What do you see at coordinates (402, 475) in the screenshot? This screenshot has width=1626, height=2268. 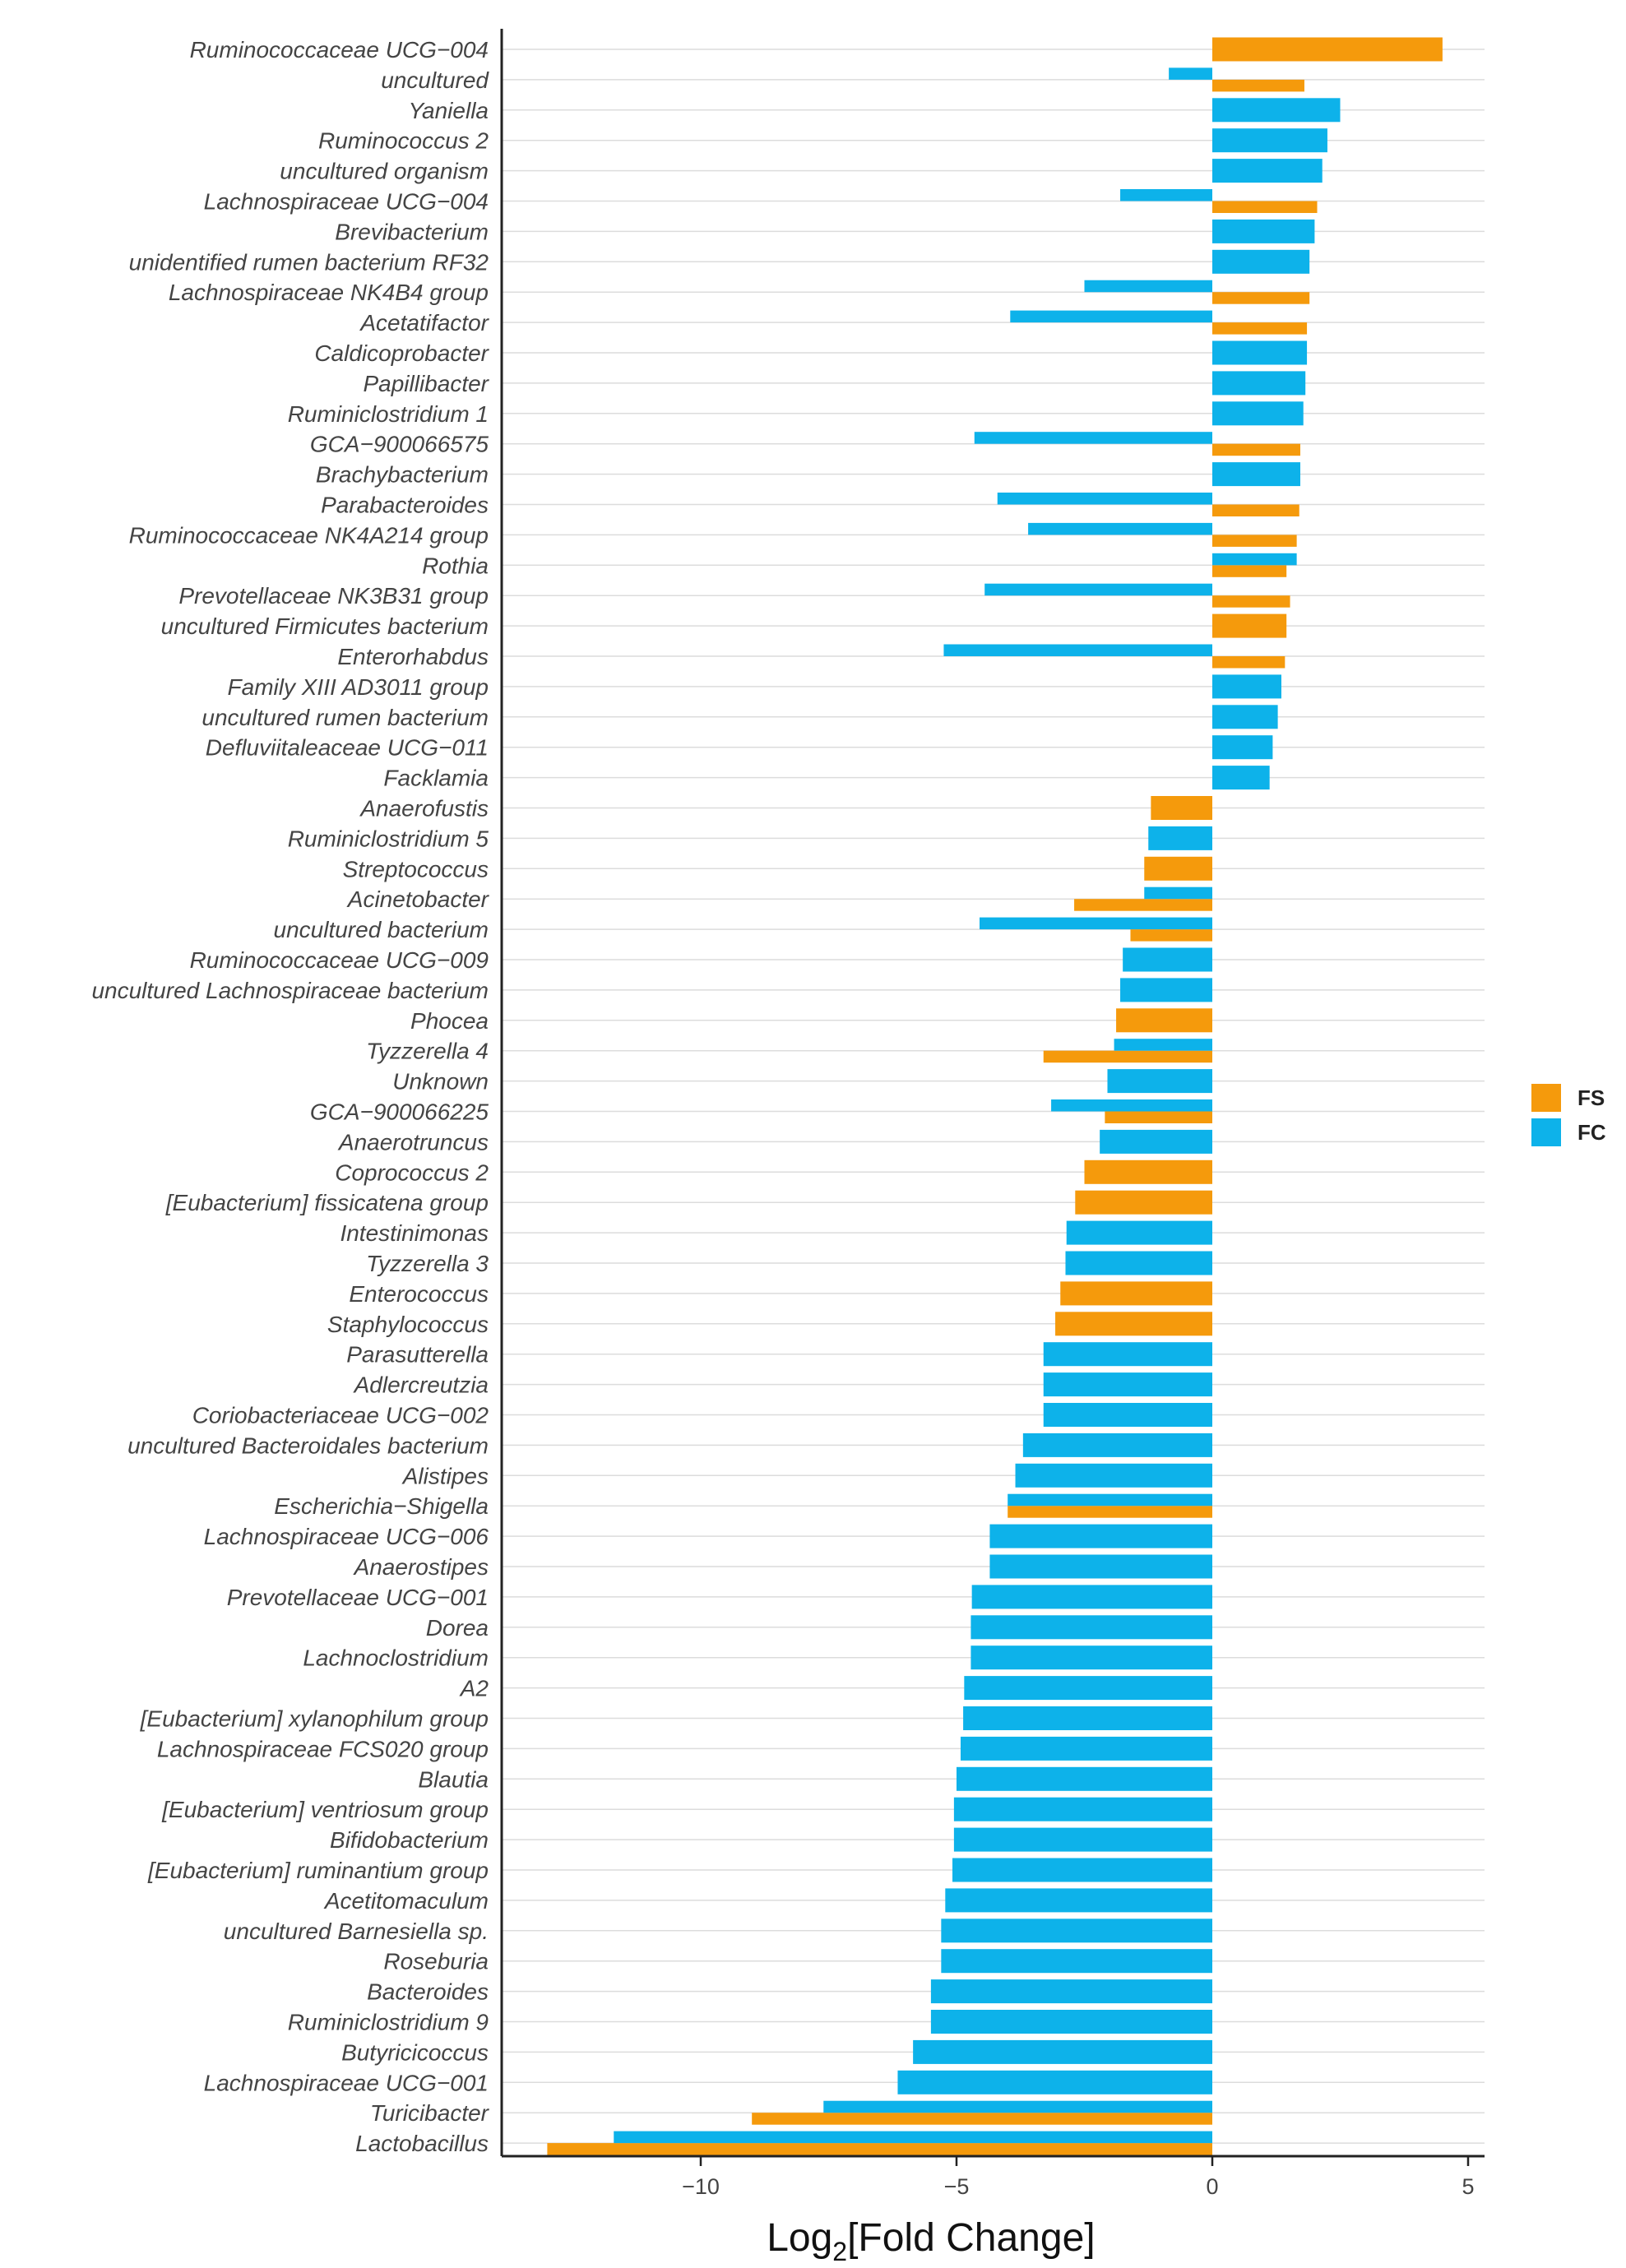 I see `category-label: Brachybacterium` at bounding box center [402, 475].